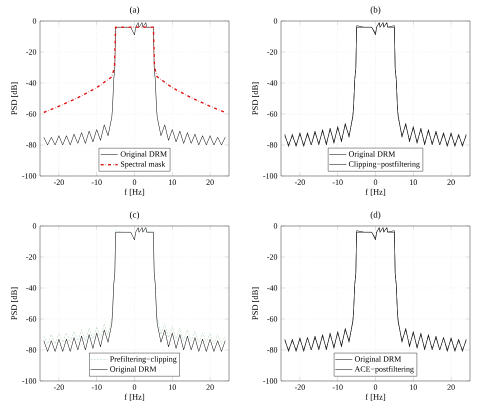 The width and height of the screenshot is (482, 404). What do you see at coordinates (135, 215) in the screenshot?
I see `chart-title: (c)` at bounding box center [135, 215].